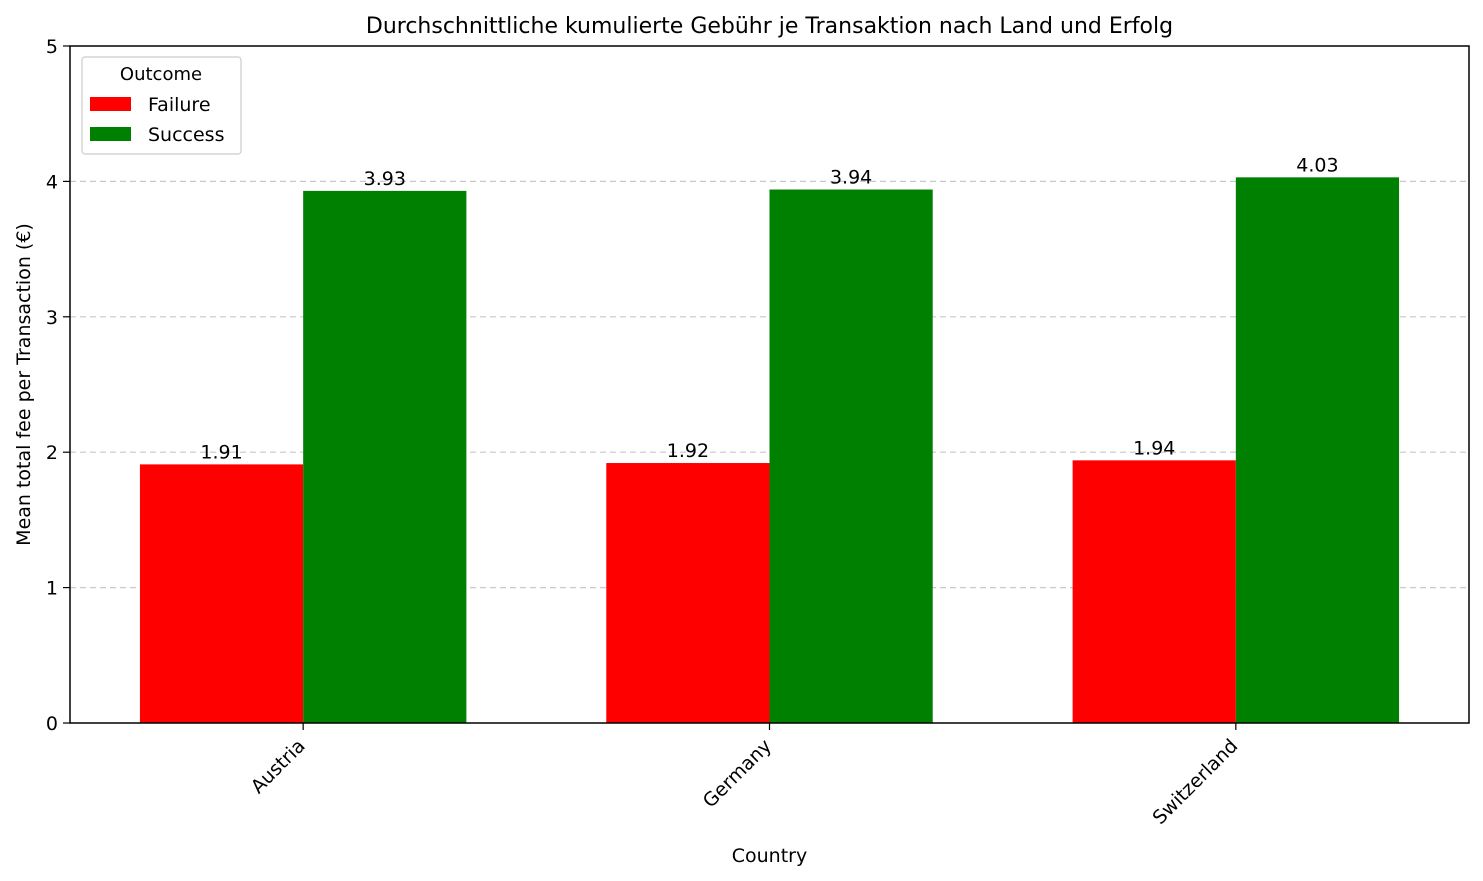  I want to click on y-tick-label-4: 4, so click(52, 182).